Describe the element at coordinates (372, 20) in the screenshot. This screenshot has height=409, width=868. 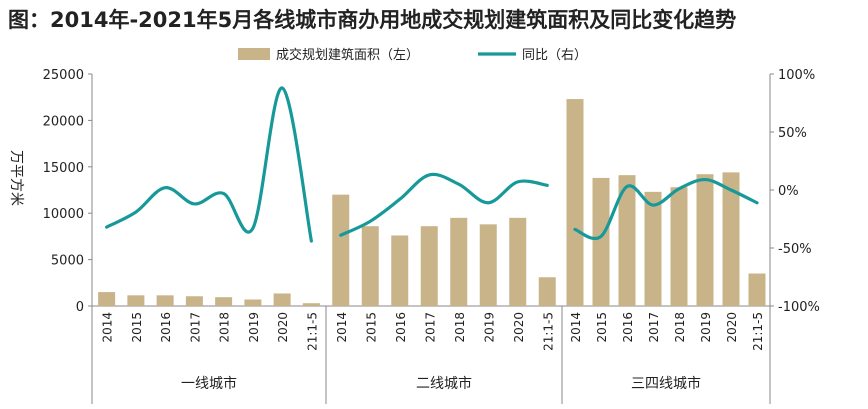
I see `chart-title: 图：2014年-2021年5月各线城市商办用地成交规划建筑面积及同比变化趋势` at that location.